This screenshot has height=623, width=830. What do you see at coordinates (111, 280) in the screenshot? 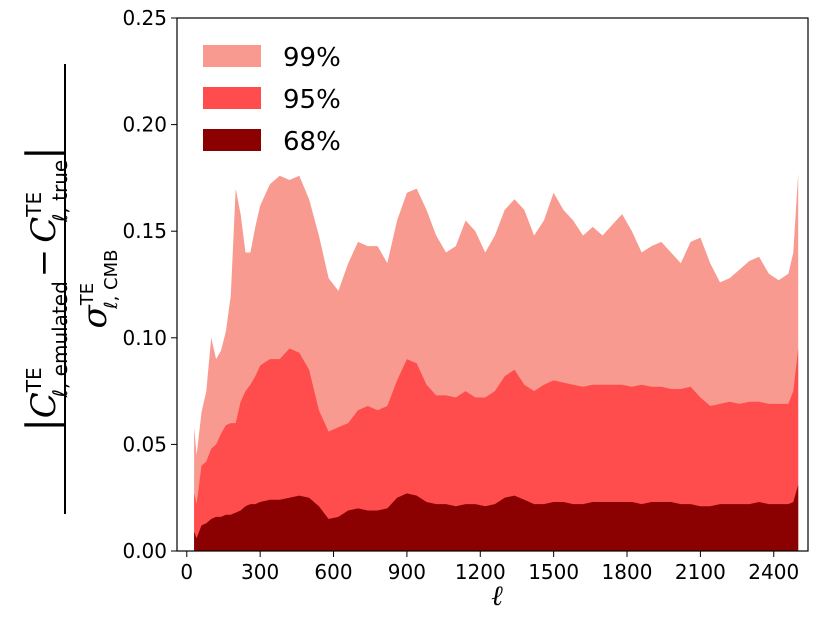
I see `ylabel-sub-cmb: ℓ, CMB` at bounding box center [111, 280].